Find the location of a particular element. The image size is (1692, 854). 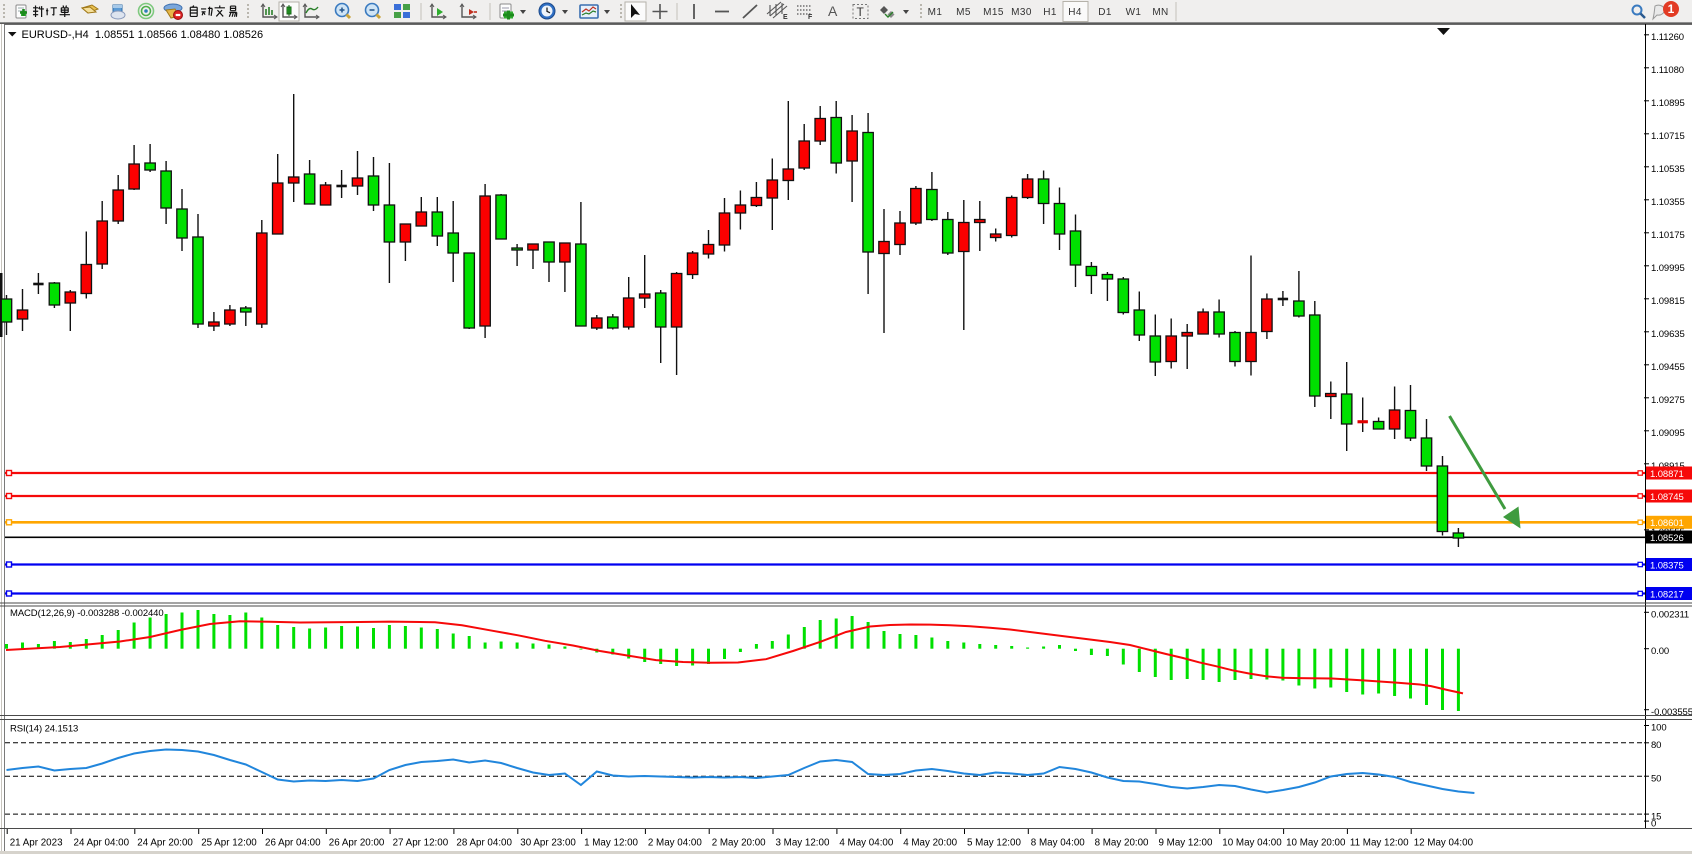

svg-text: 1.11260 is located at coordinates (1667, 37).